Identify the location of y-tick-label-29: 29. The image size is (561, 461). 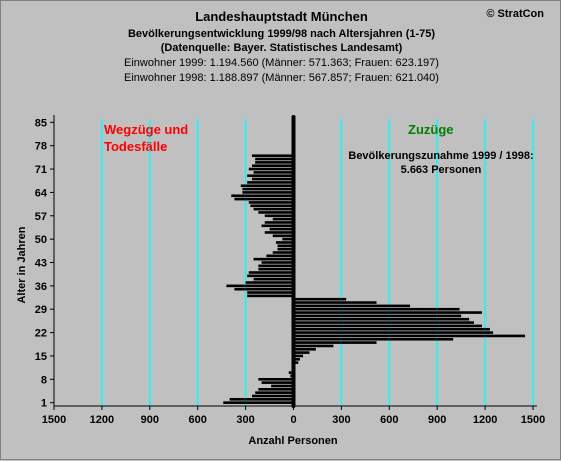
(41, 310).